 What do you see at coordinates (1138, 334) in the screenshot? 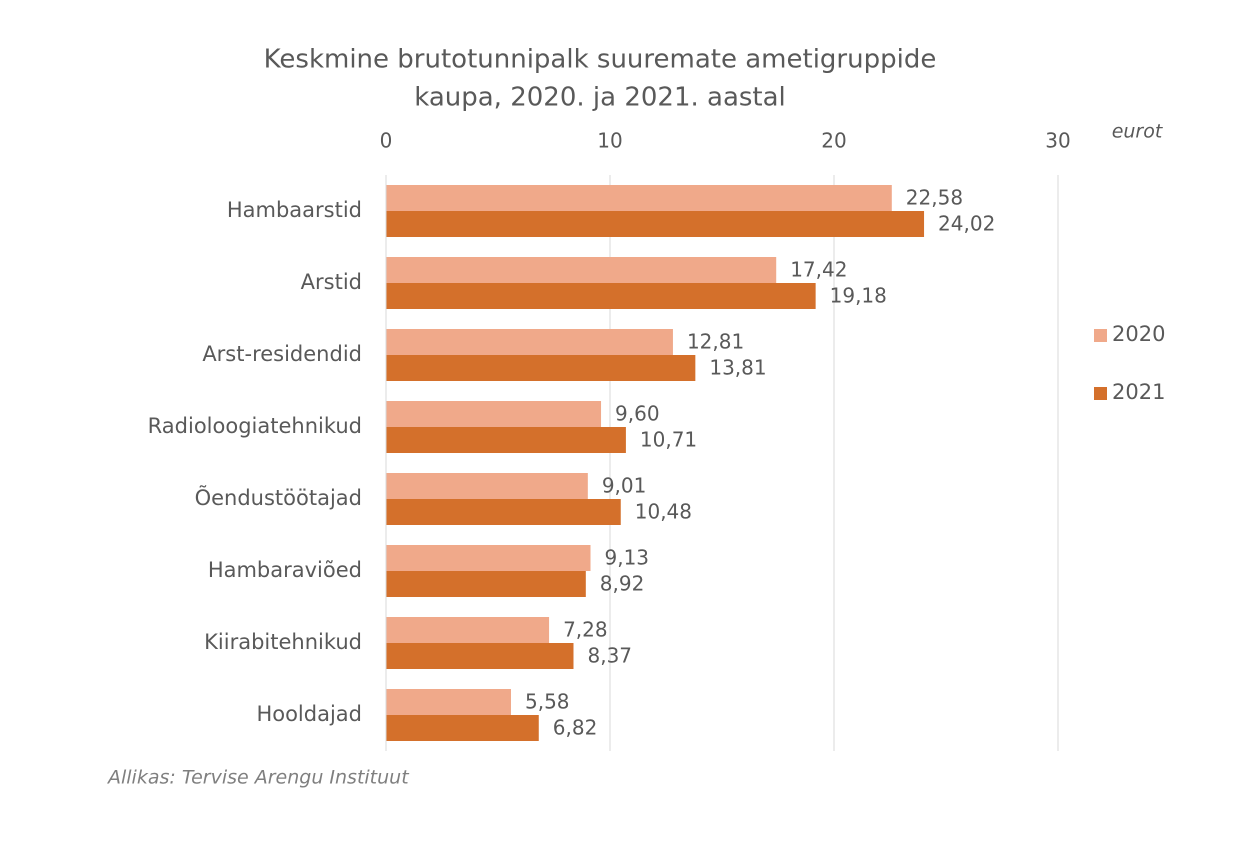
I see `legend-label: 2020` at bounding box center [1138, 334].